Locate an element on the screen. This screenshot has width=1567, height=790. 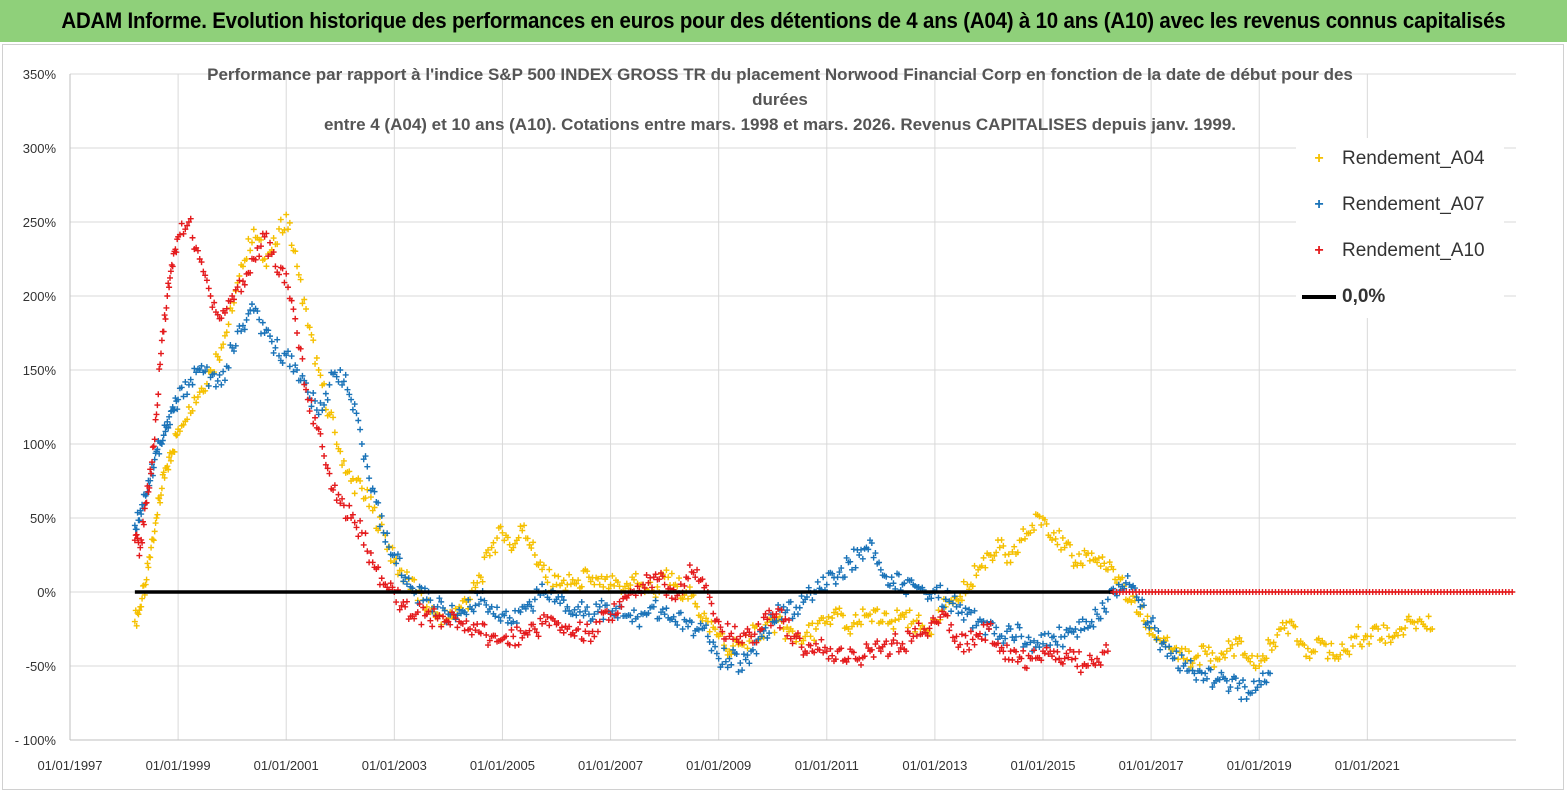
legend-marker-a07: + is located at coordinates (1319, 204).